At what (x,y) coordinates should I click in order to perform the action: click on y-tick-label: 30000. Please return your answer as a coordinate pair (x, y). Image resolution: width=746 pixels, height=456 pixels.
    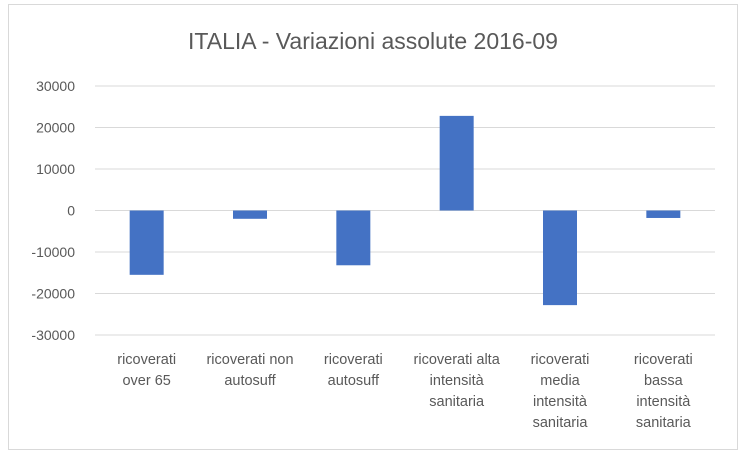
    Looking at the image, I should click on (55, 86).